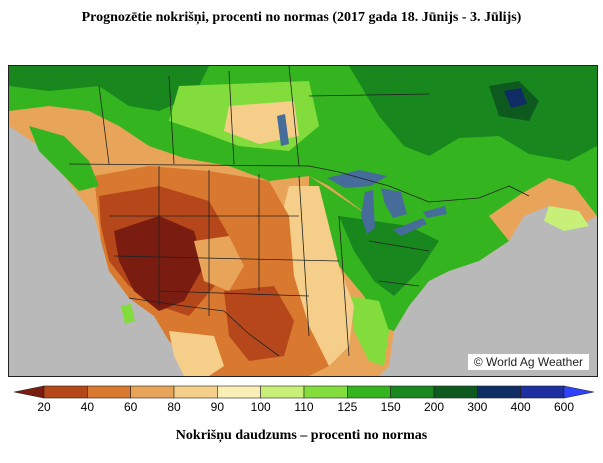 The height and width of the screenshot is (463, 603). Describe the element at coordinates (259, 323) in the screenshot. I see `texas-brown` at that location.